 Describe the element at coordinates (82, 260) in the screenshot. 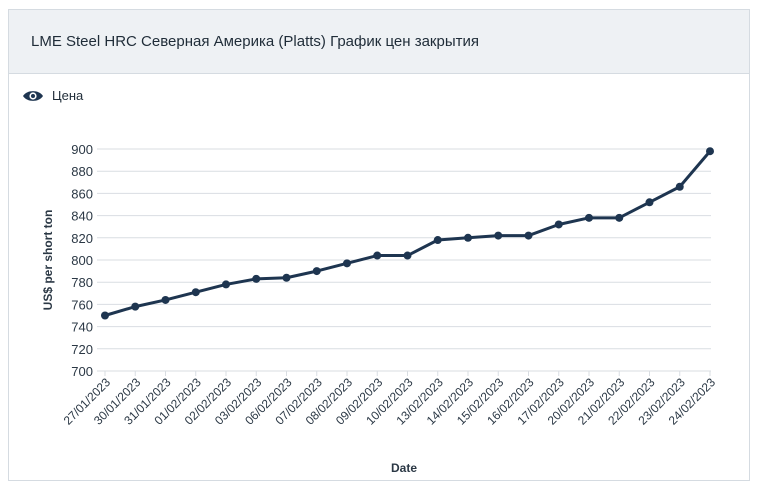

I see `y-tick-label: 800` at that location.